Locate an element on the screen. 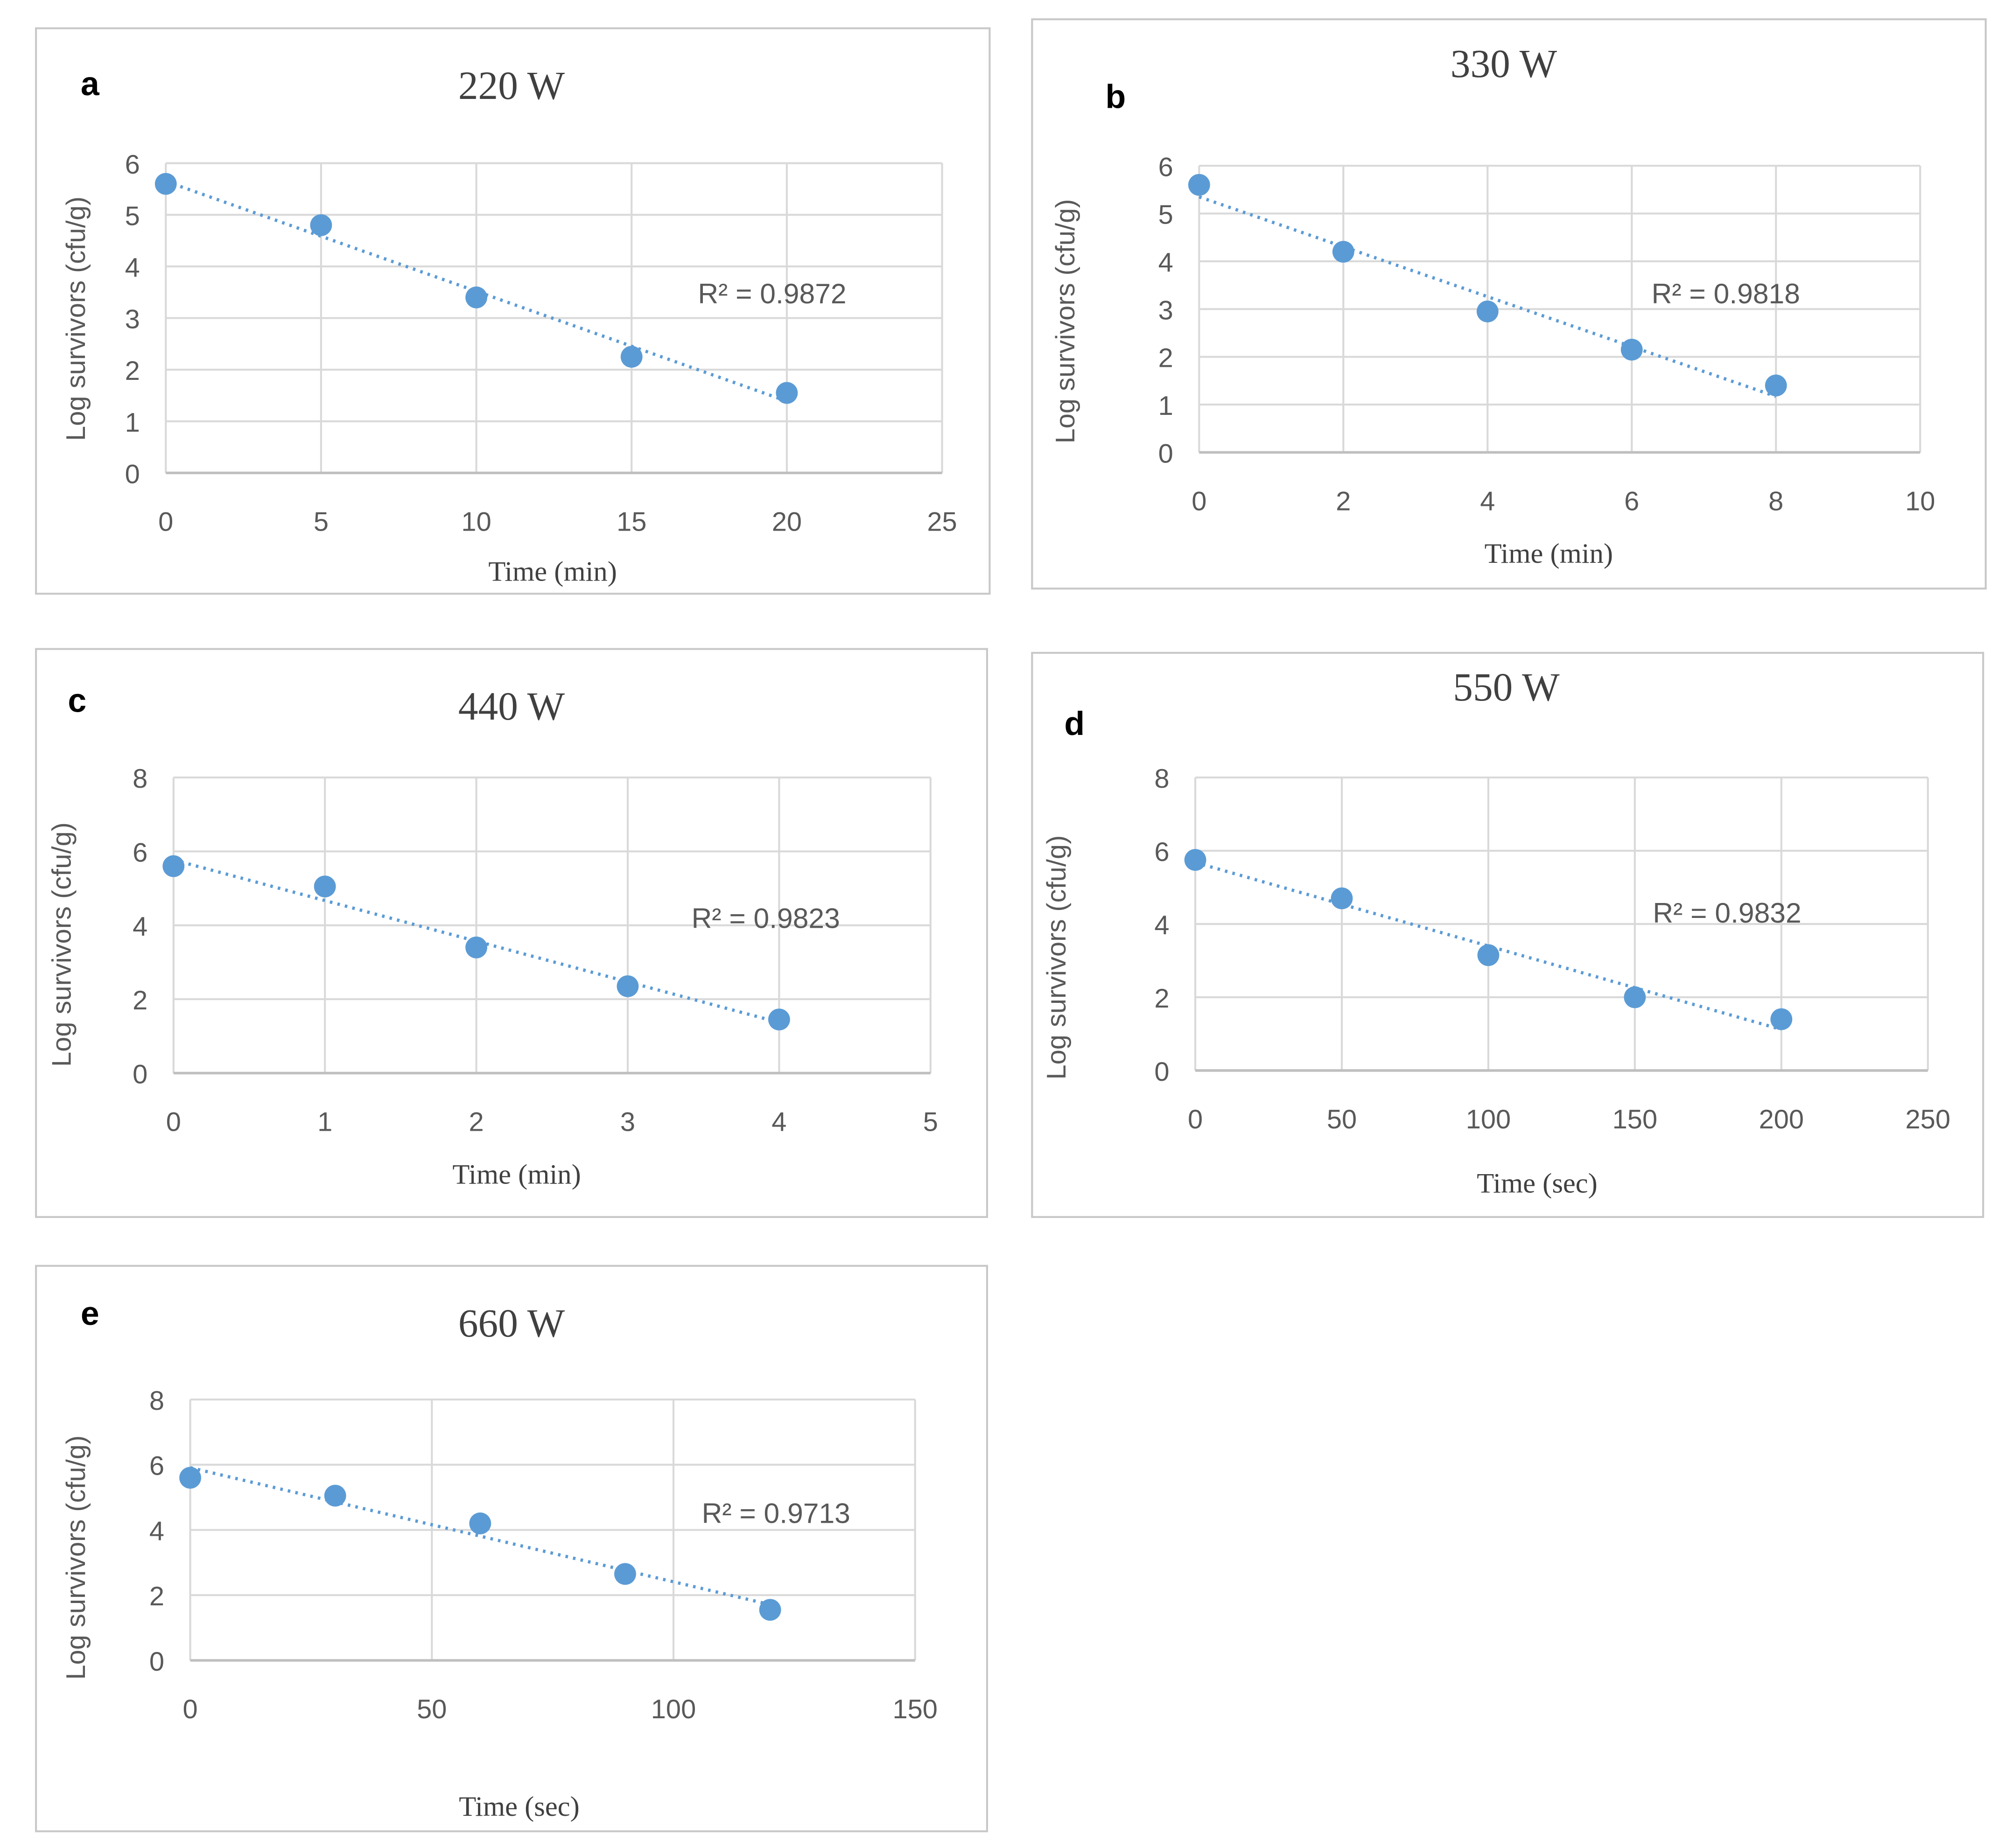  panel-label: c is located at coordinates (77, 701).